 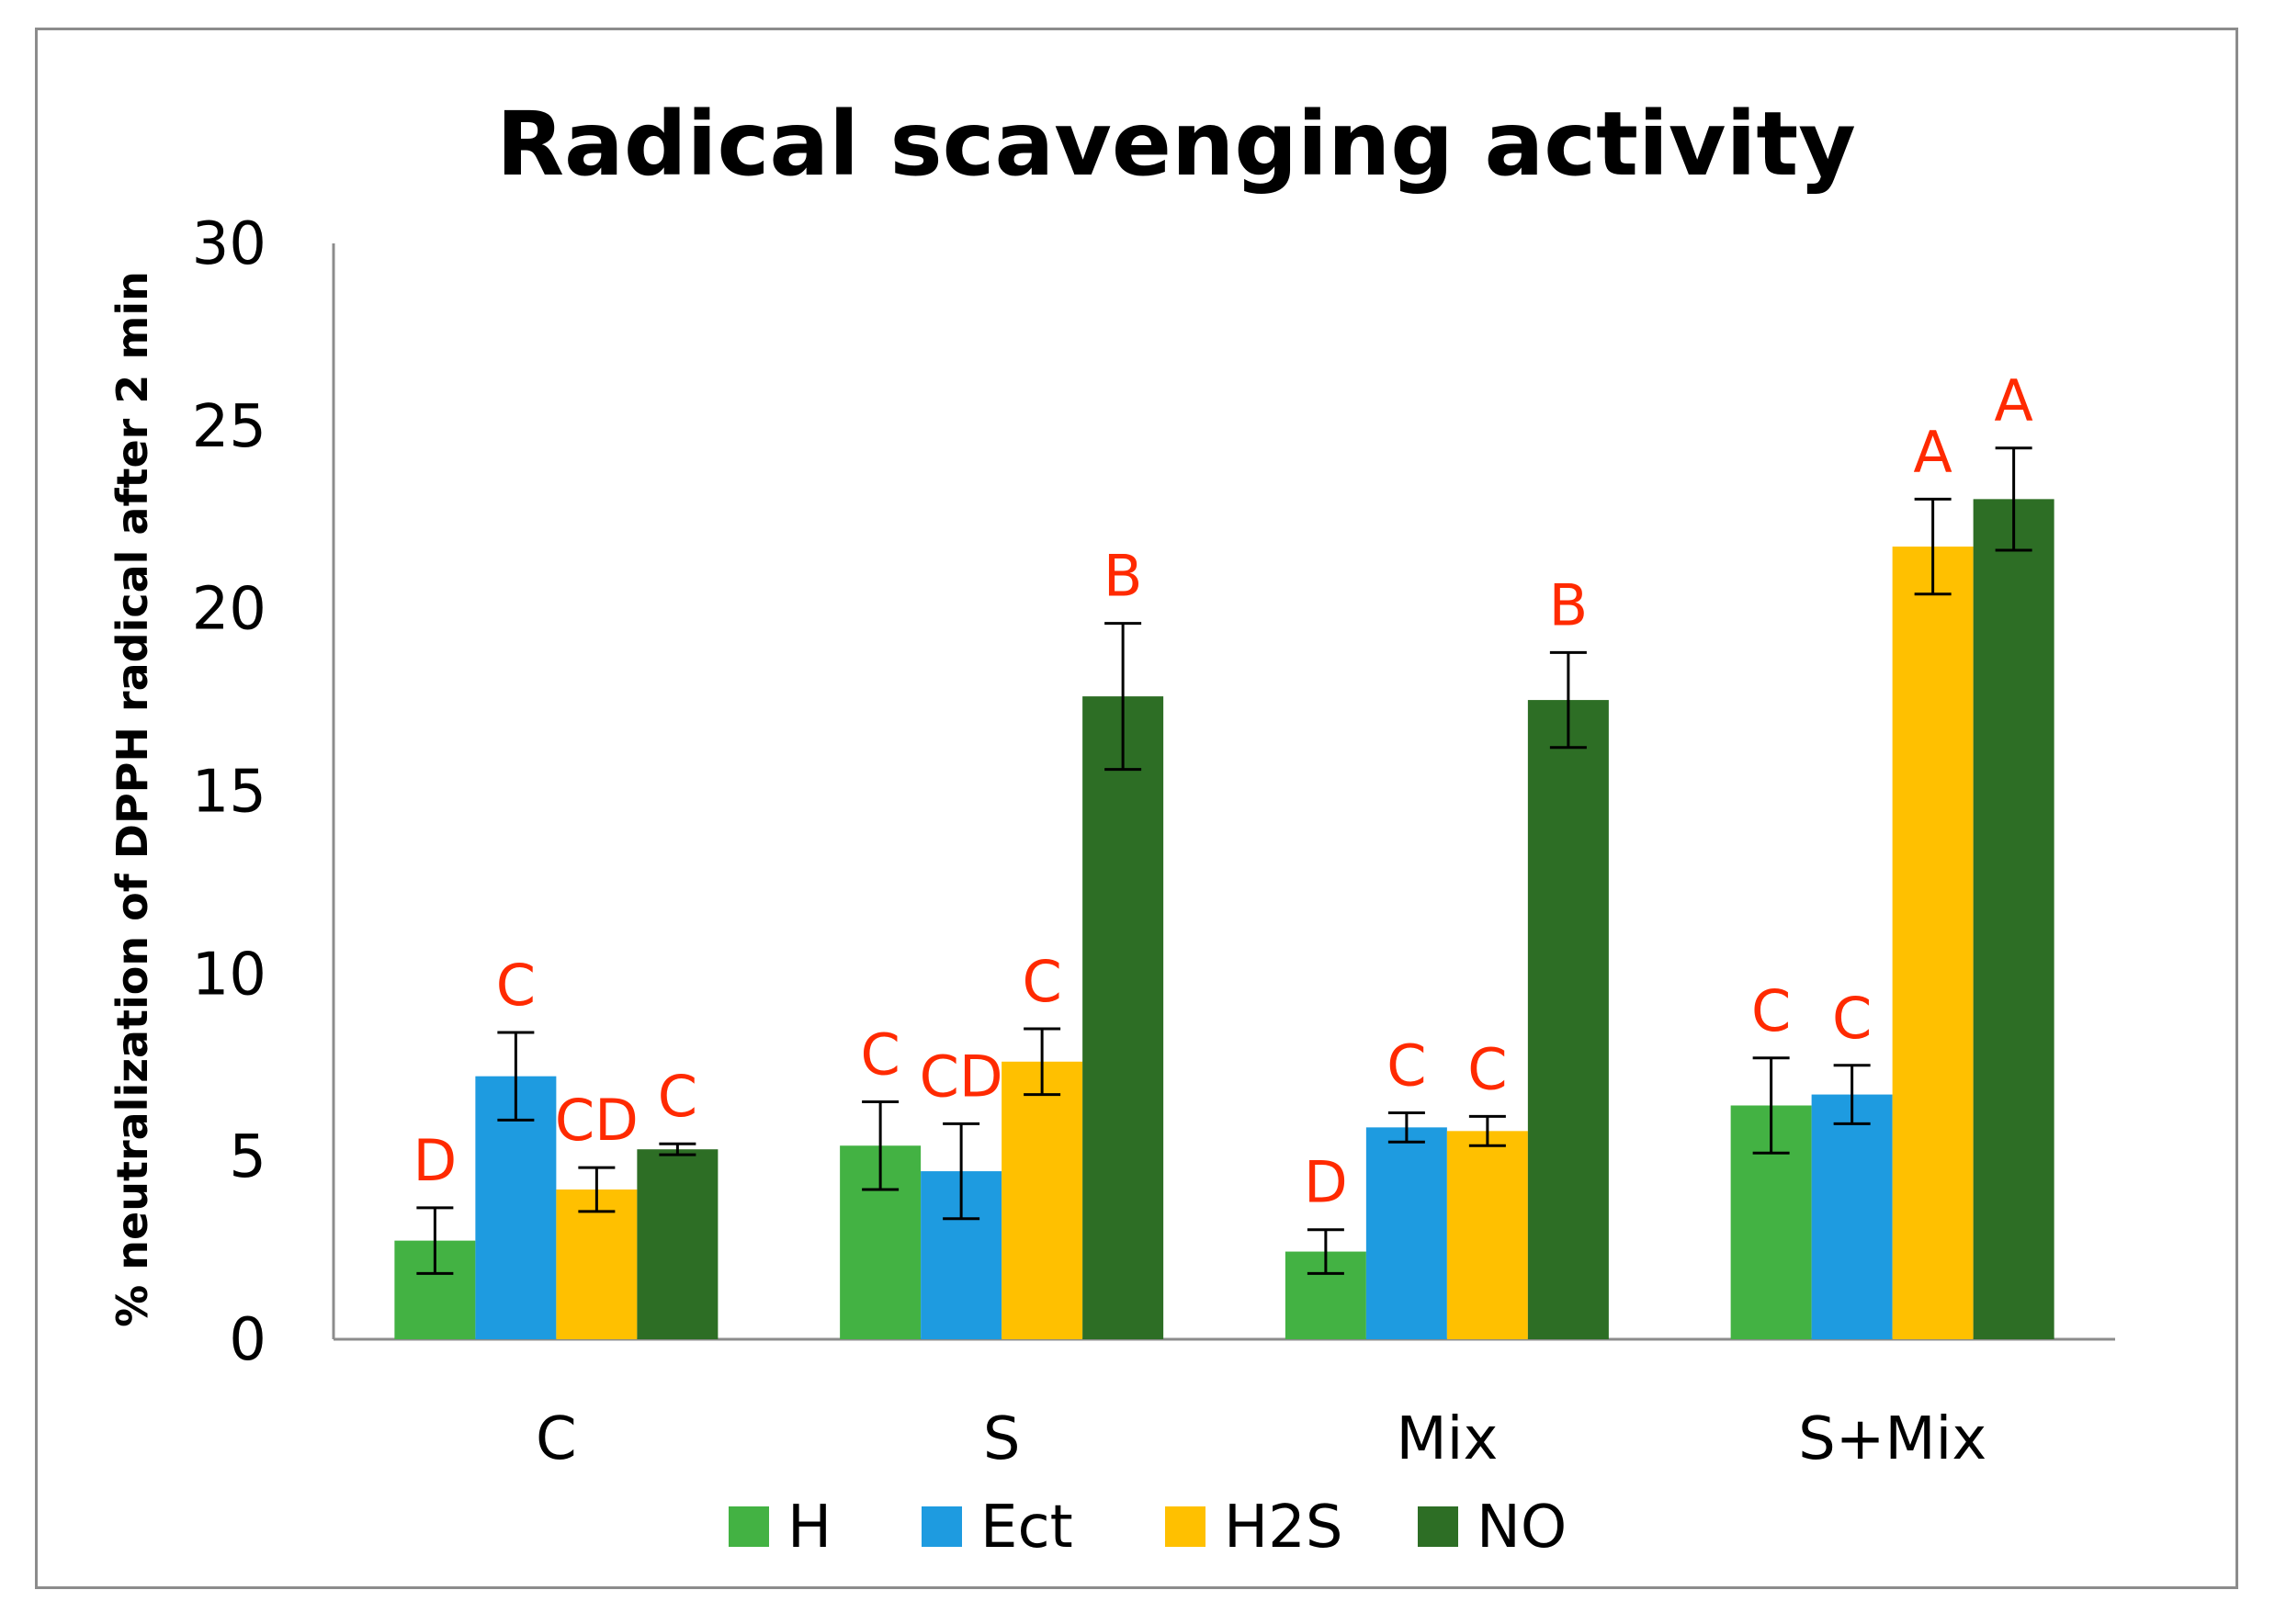 I want to click on bar-no-splusmix, so click(x=2014, y=919).